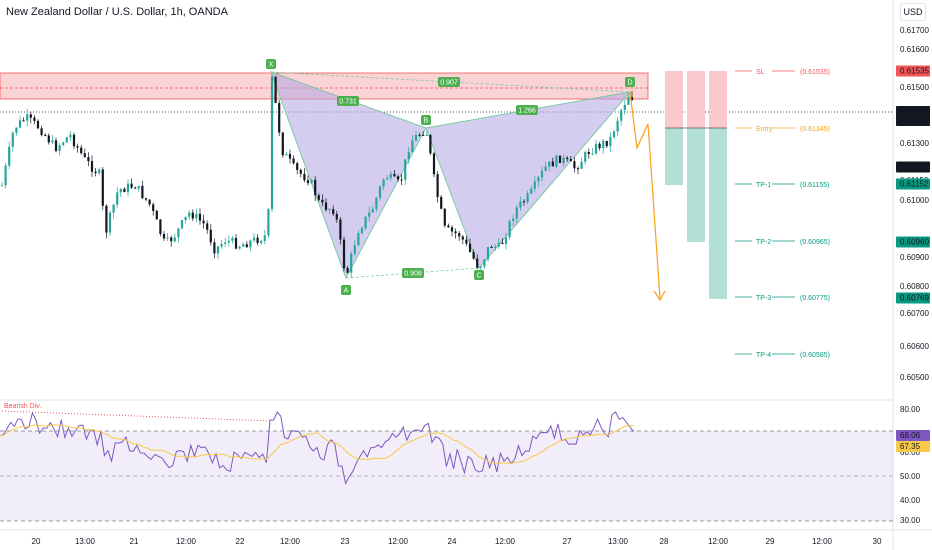 The width and height of the screenshot is (932, 550). I want to click on time-tick-label: 21, so click(134, 541).